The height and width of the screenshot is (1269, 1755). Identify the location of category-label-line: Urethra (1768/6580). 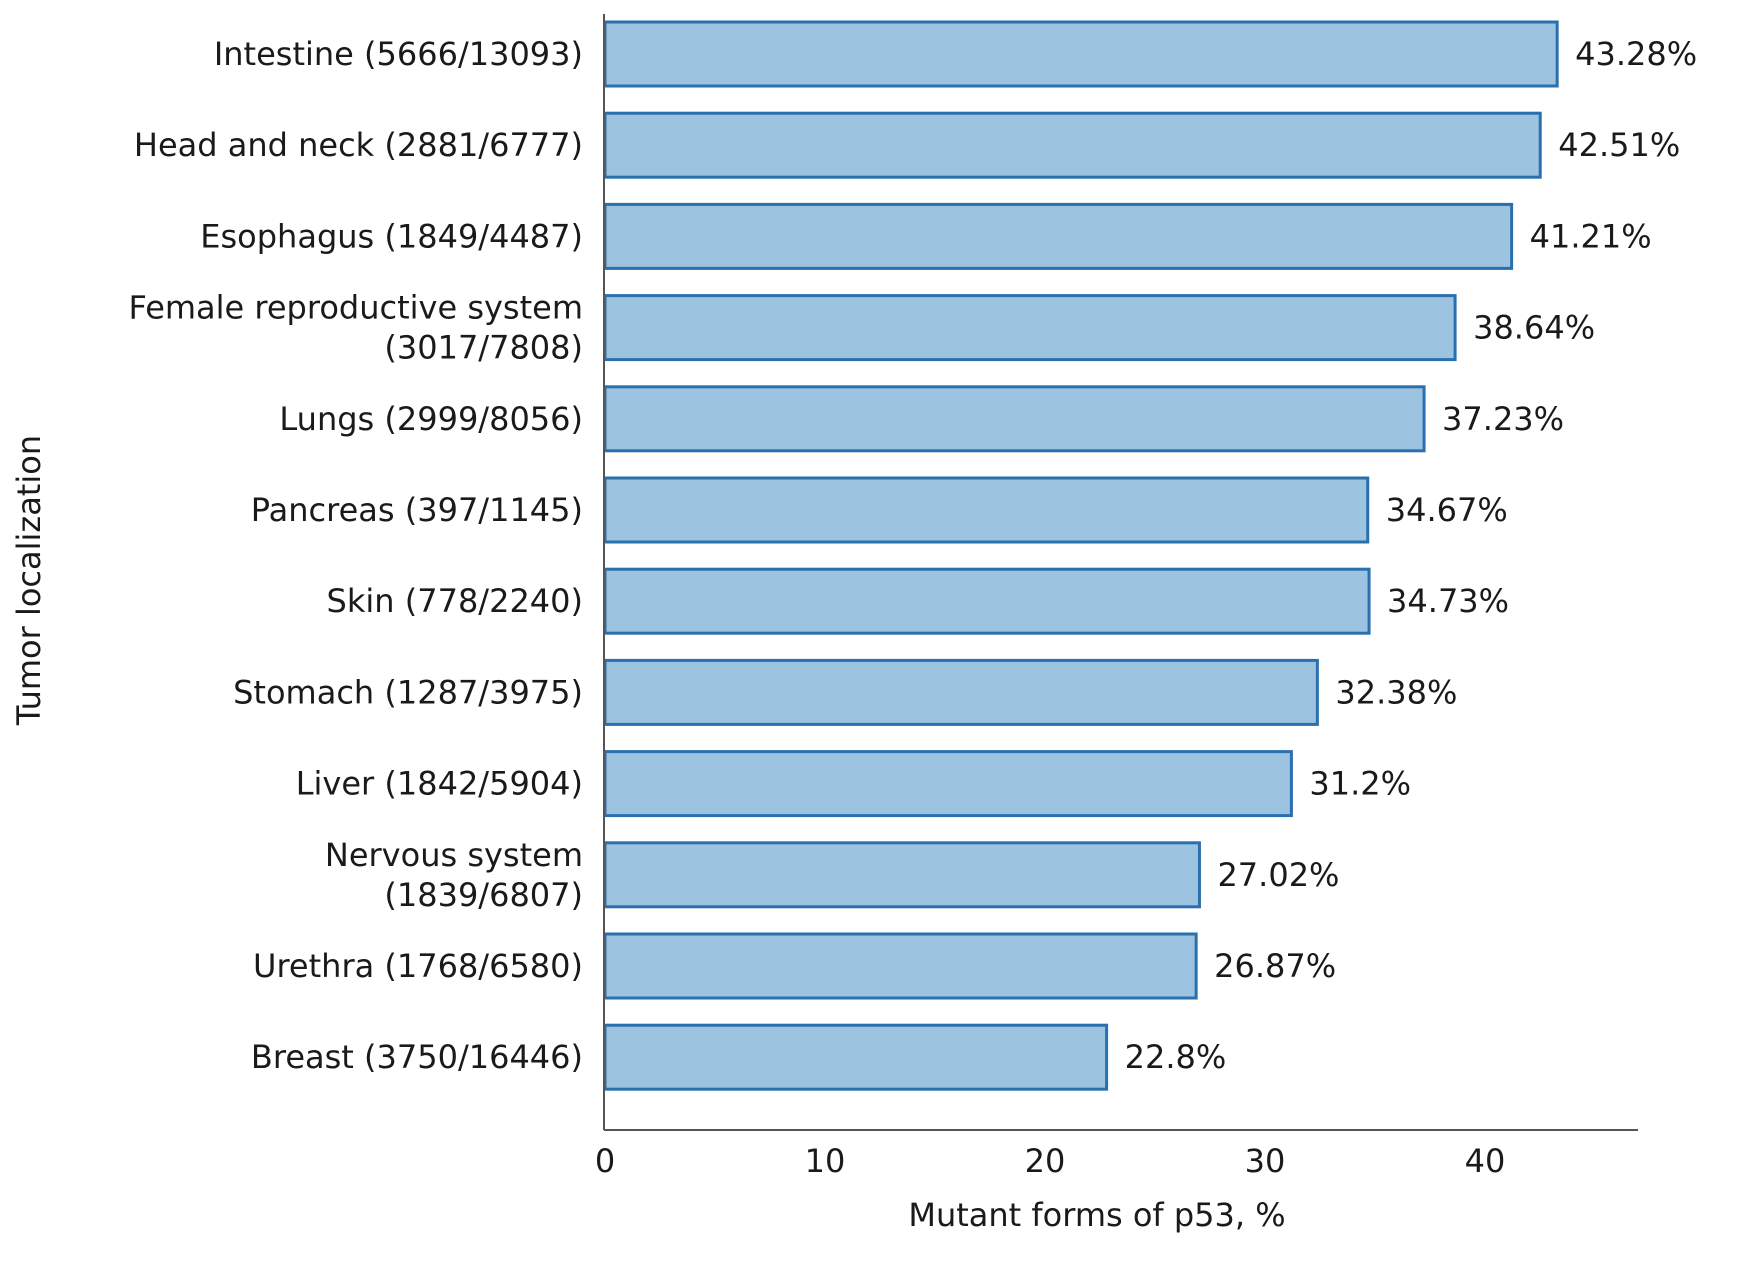
(418, 966).